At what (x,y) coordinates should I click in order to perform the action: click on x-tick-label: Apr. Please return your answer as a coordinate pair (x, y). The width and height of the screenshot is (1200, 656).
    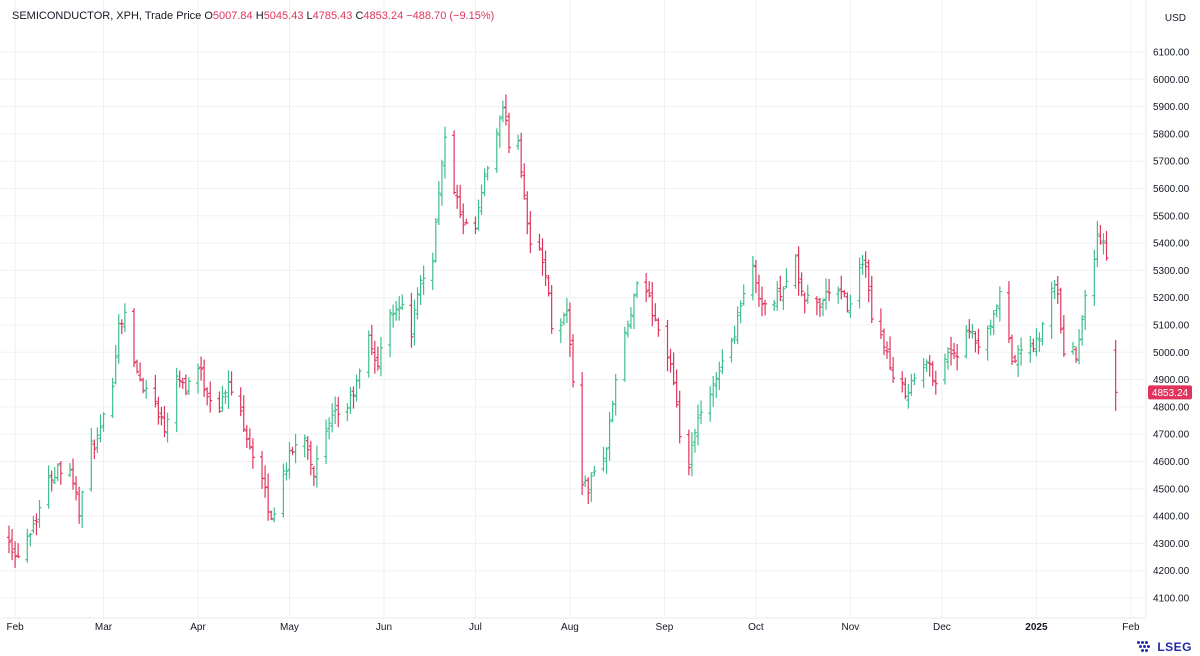
    Looking at the image, I should click on (198, 627).